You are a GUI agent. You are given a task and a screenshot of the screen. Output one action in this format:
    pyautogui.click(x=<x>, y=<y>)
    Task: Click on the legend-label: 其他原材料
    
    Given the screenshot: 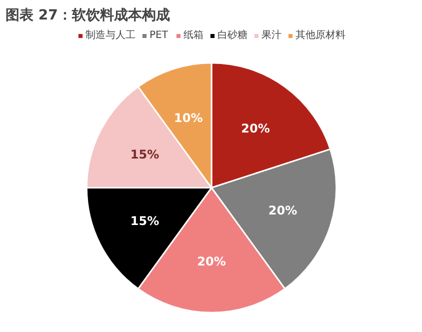 What is the action you would take?
    pyautogui.click(x=321, y=35)
    